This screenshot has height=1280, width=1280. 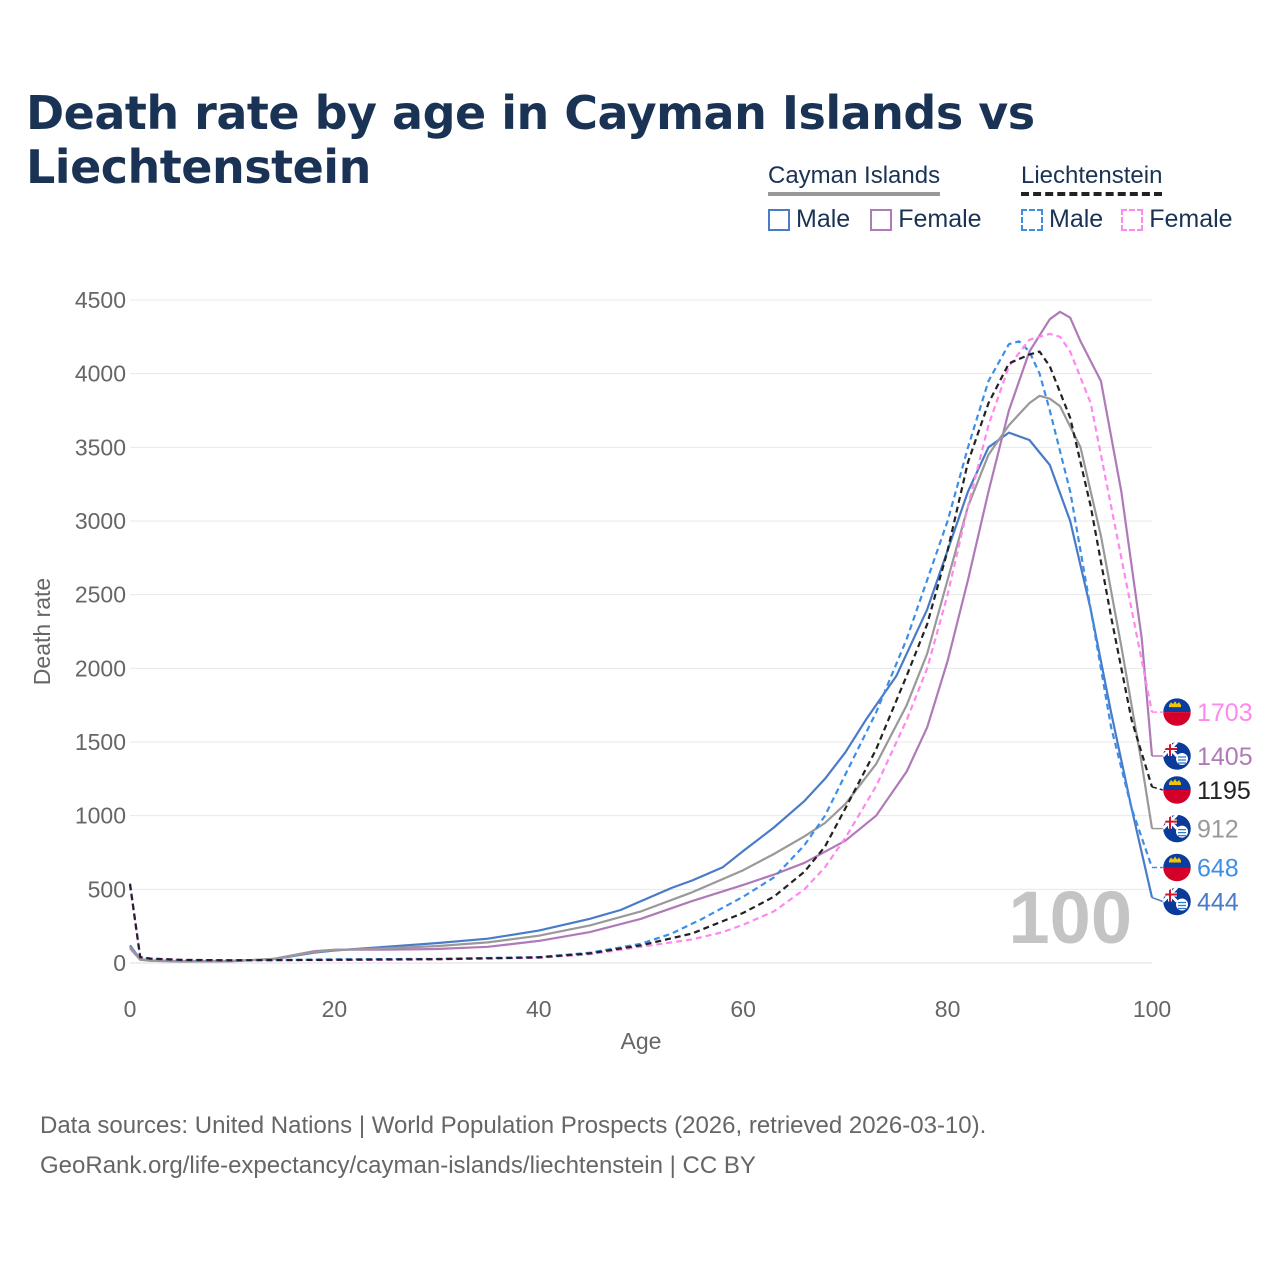 What do you see at coordinates (119, 963) in the screenshot?
I see `y-tick-label: 0` at bounding box center [119, 963].